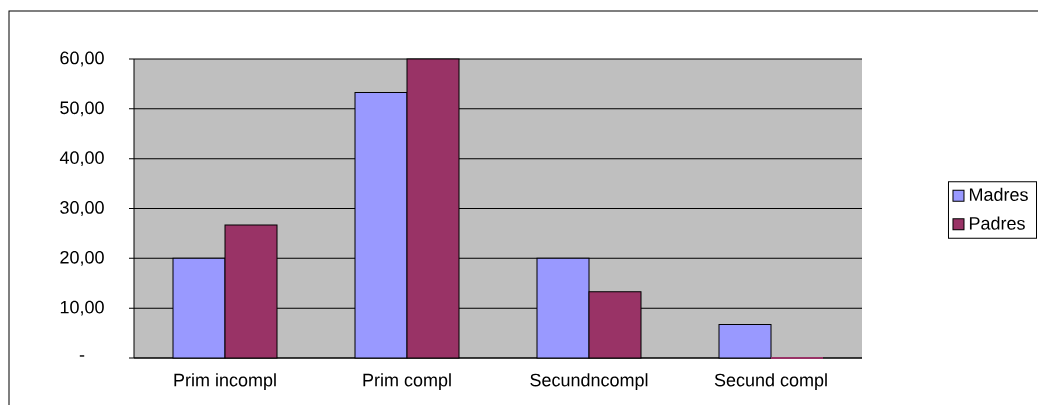 Image resolution: width=1038 pixels, height=405 pixels. What do you see at coordinates (225, 381) in the screenshot?
I see `x-tick-label: Prim incompl` at bounding box center [225, 381].